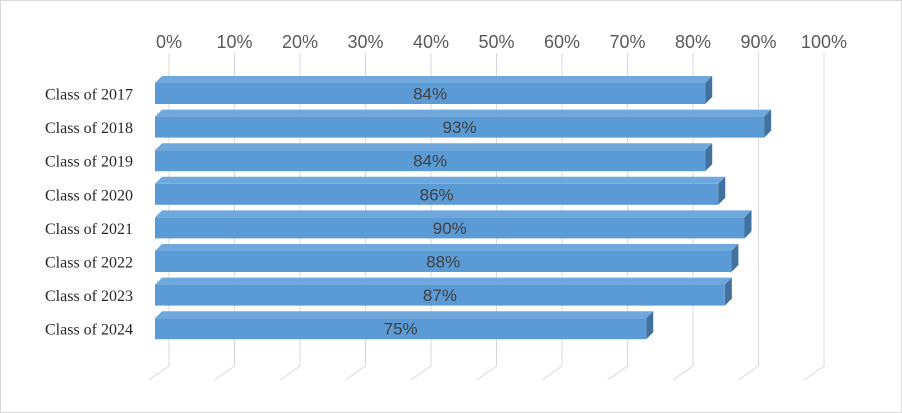 The image size is (902, 413). What do you see at coordinates (89, 330) in the screenshot?
I see `category-label: Class of 2024` at bounding box center [89, 330].